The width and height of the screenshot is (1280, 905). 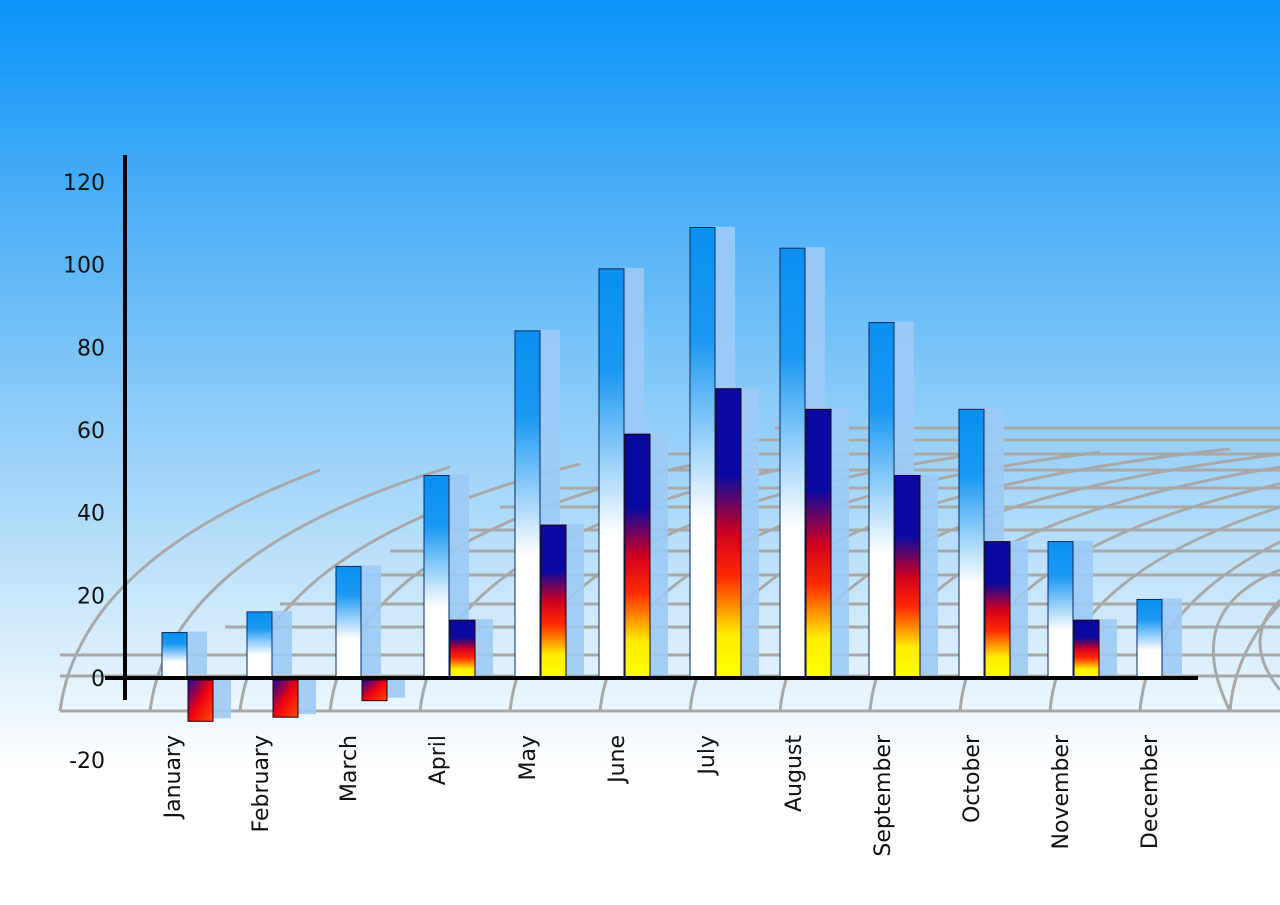 I want to click on y-tick-label: 120, so click(x=84, y=183).